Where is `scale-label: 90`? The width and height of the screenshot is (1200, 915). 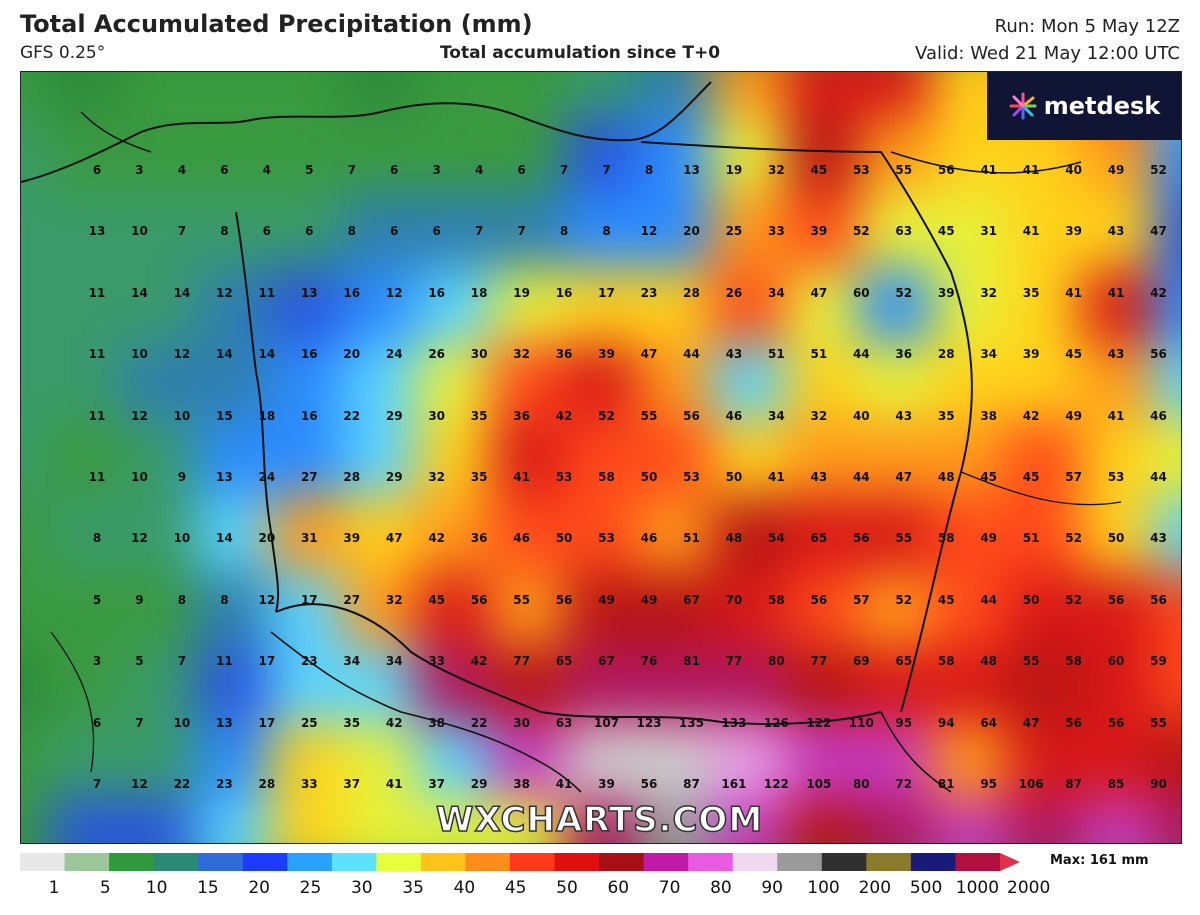 scale-label: 90 is located at coordinates (772, 888).